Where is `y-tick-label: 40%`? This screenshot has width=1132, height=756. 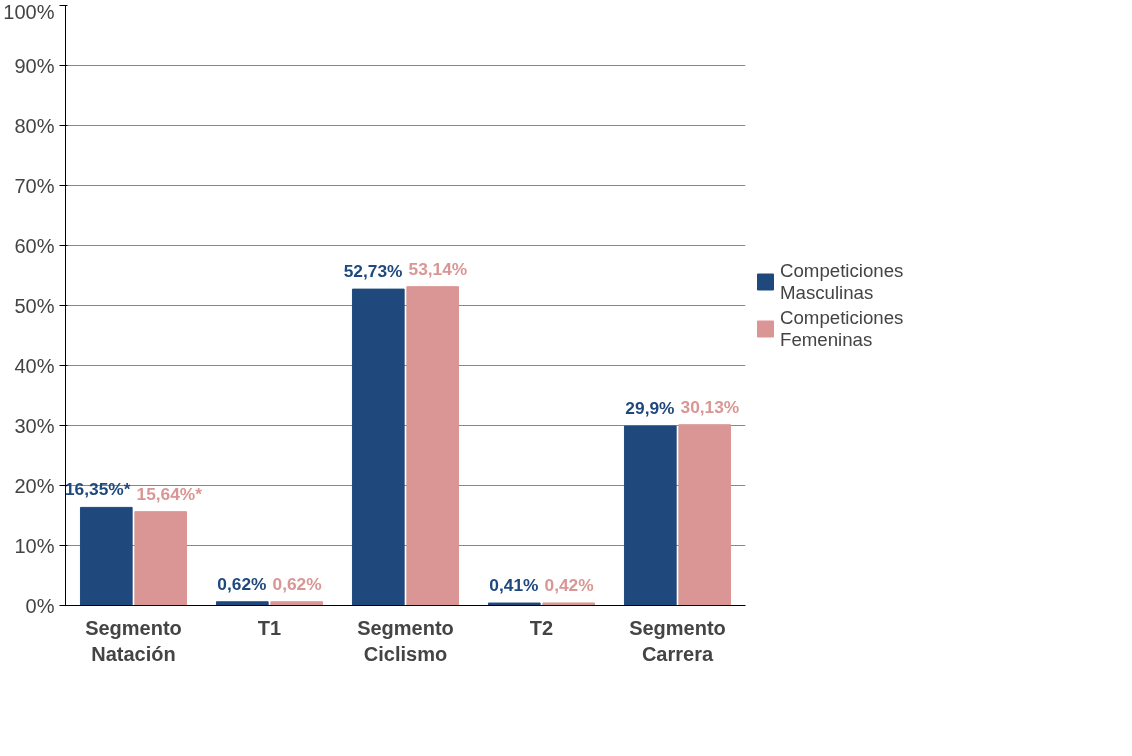
y-tick-label: 40% is located at coordinates (34, 365).